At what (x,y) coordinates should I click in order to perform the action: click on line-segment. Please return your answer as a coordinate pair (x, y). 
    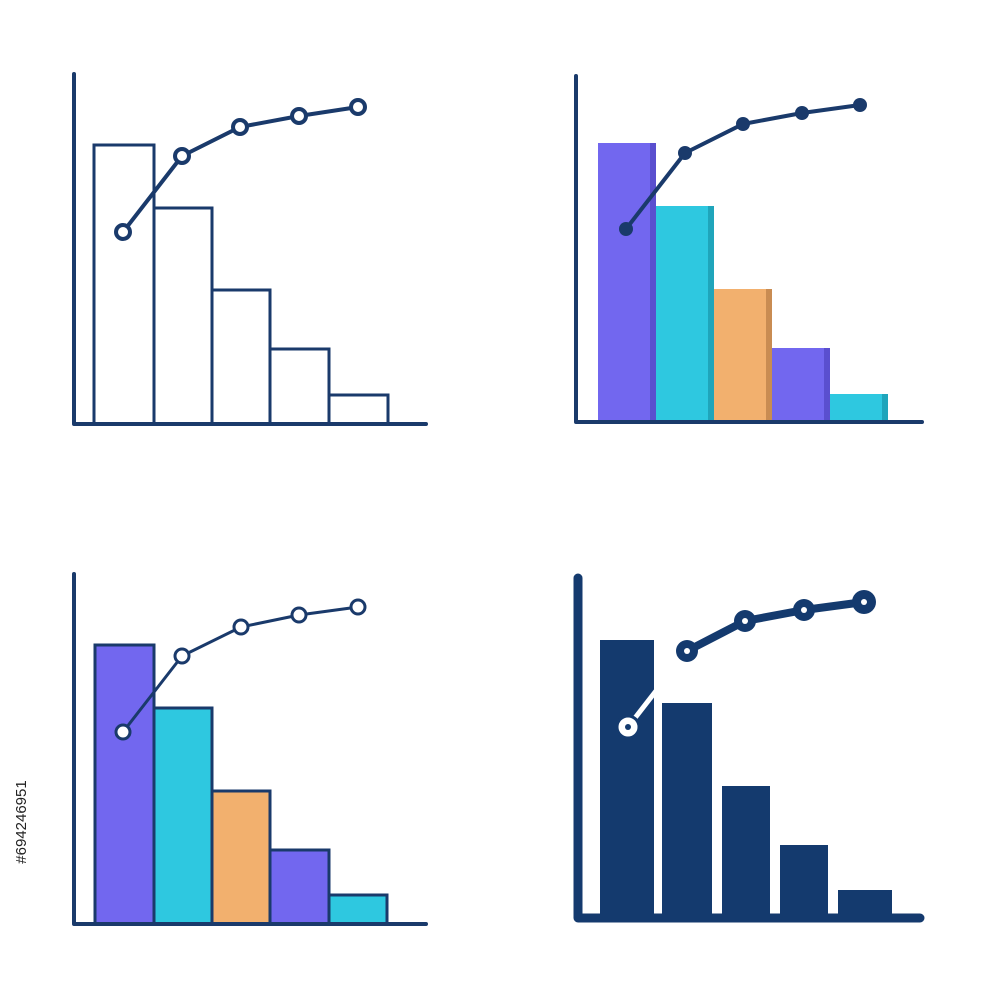
    Looking at the image, I should click on (657, 689).